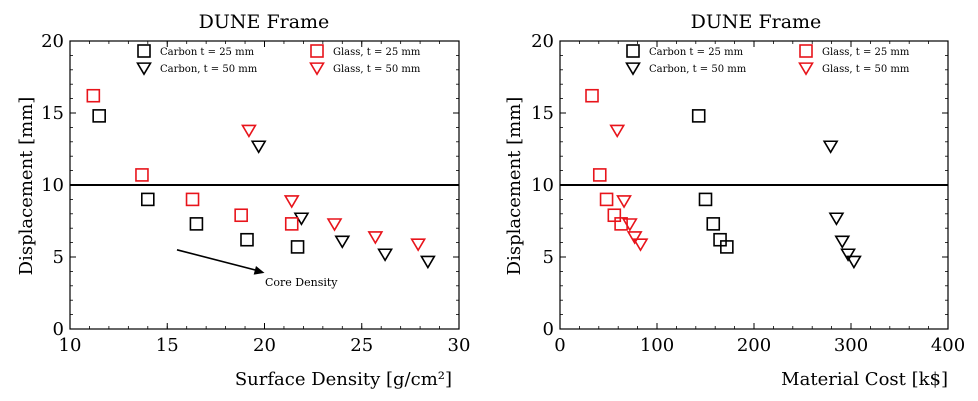  What do you see at coordinates (264, 345) in the screenshot?
I see `x-tick-label: 20` at bounding box center [264, 345].